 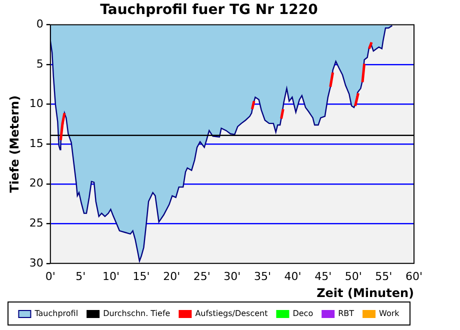 I want to click on x-tick-label: 40', so click(x=293, y=276).